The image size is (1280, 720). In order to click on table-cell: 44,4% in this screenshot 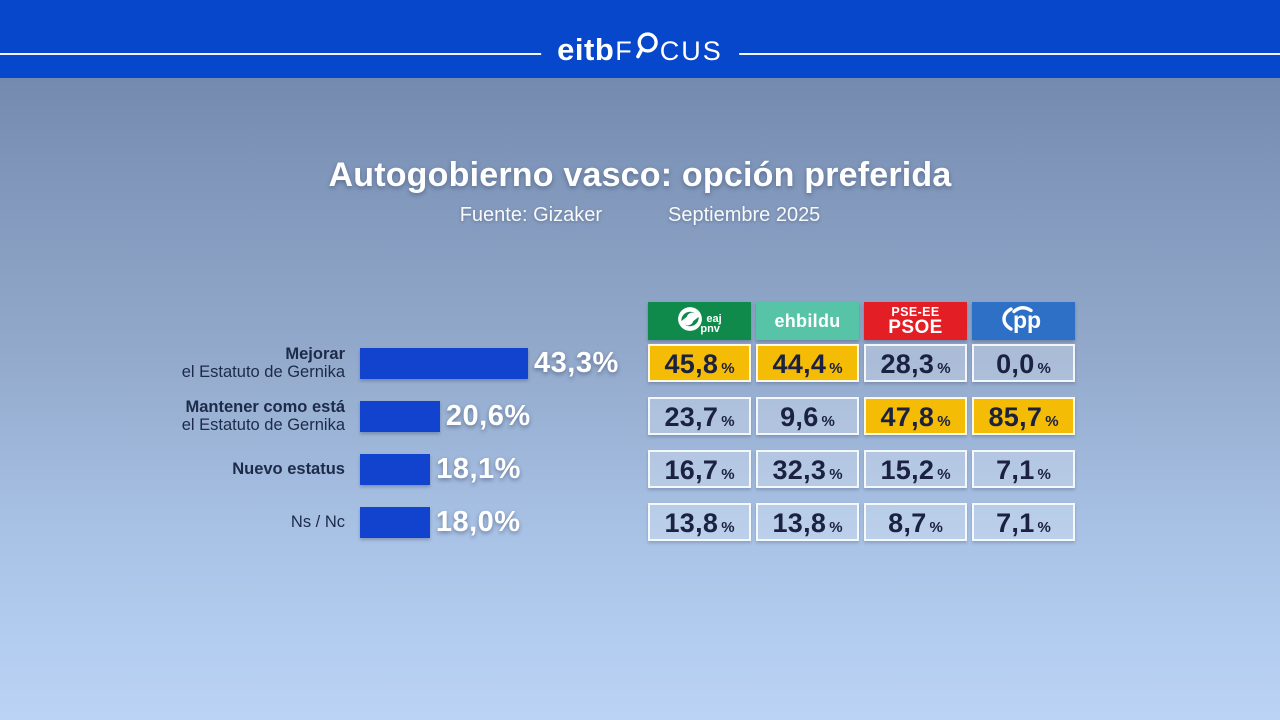, I will do `click(807, 363)`.